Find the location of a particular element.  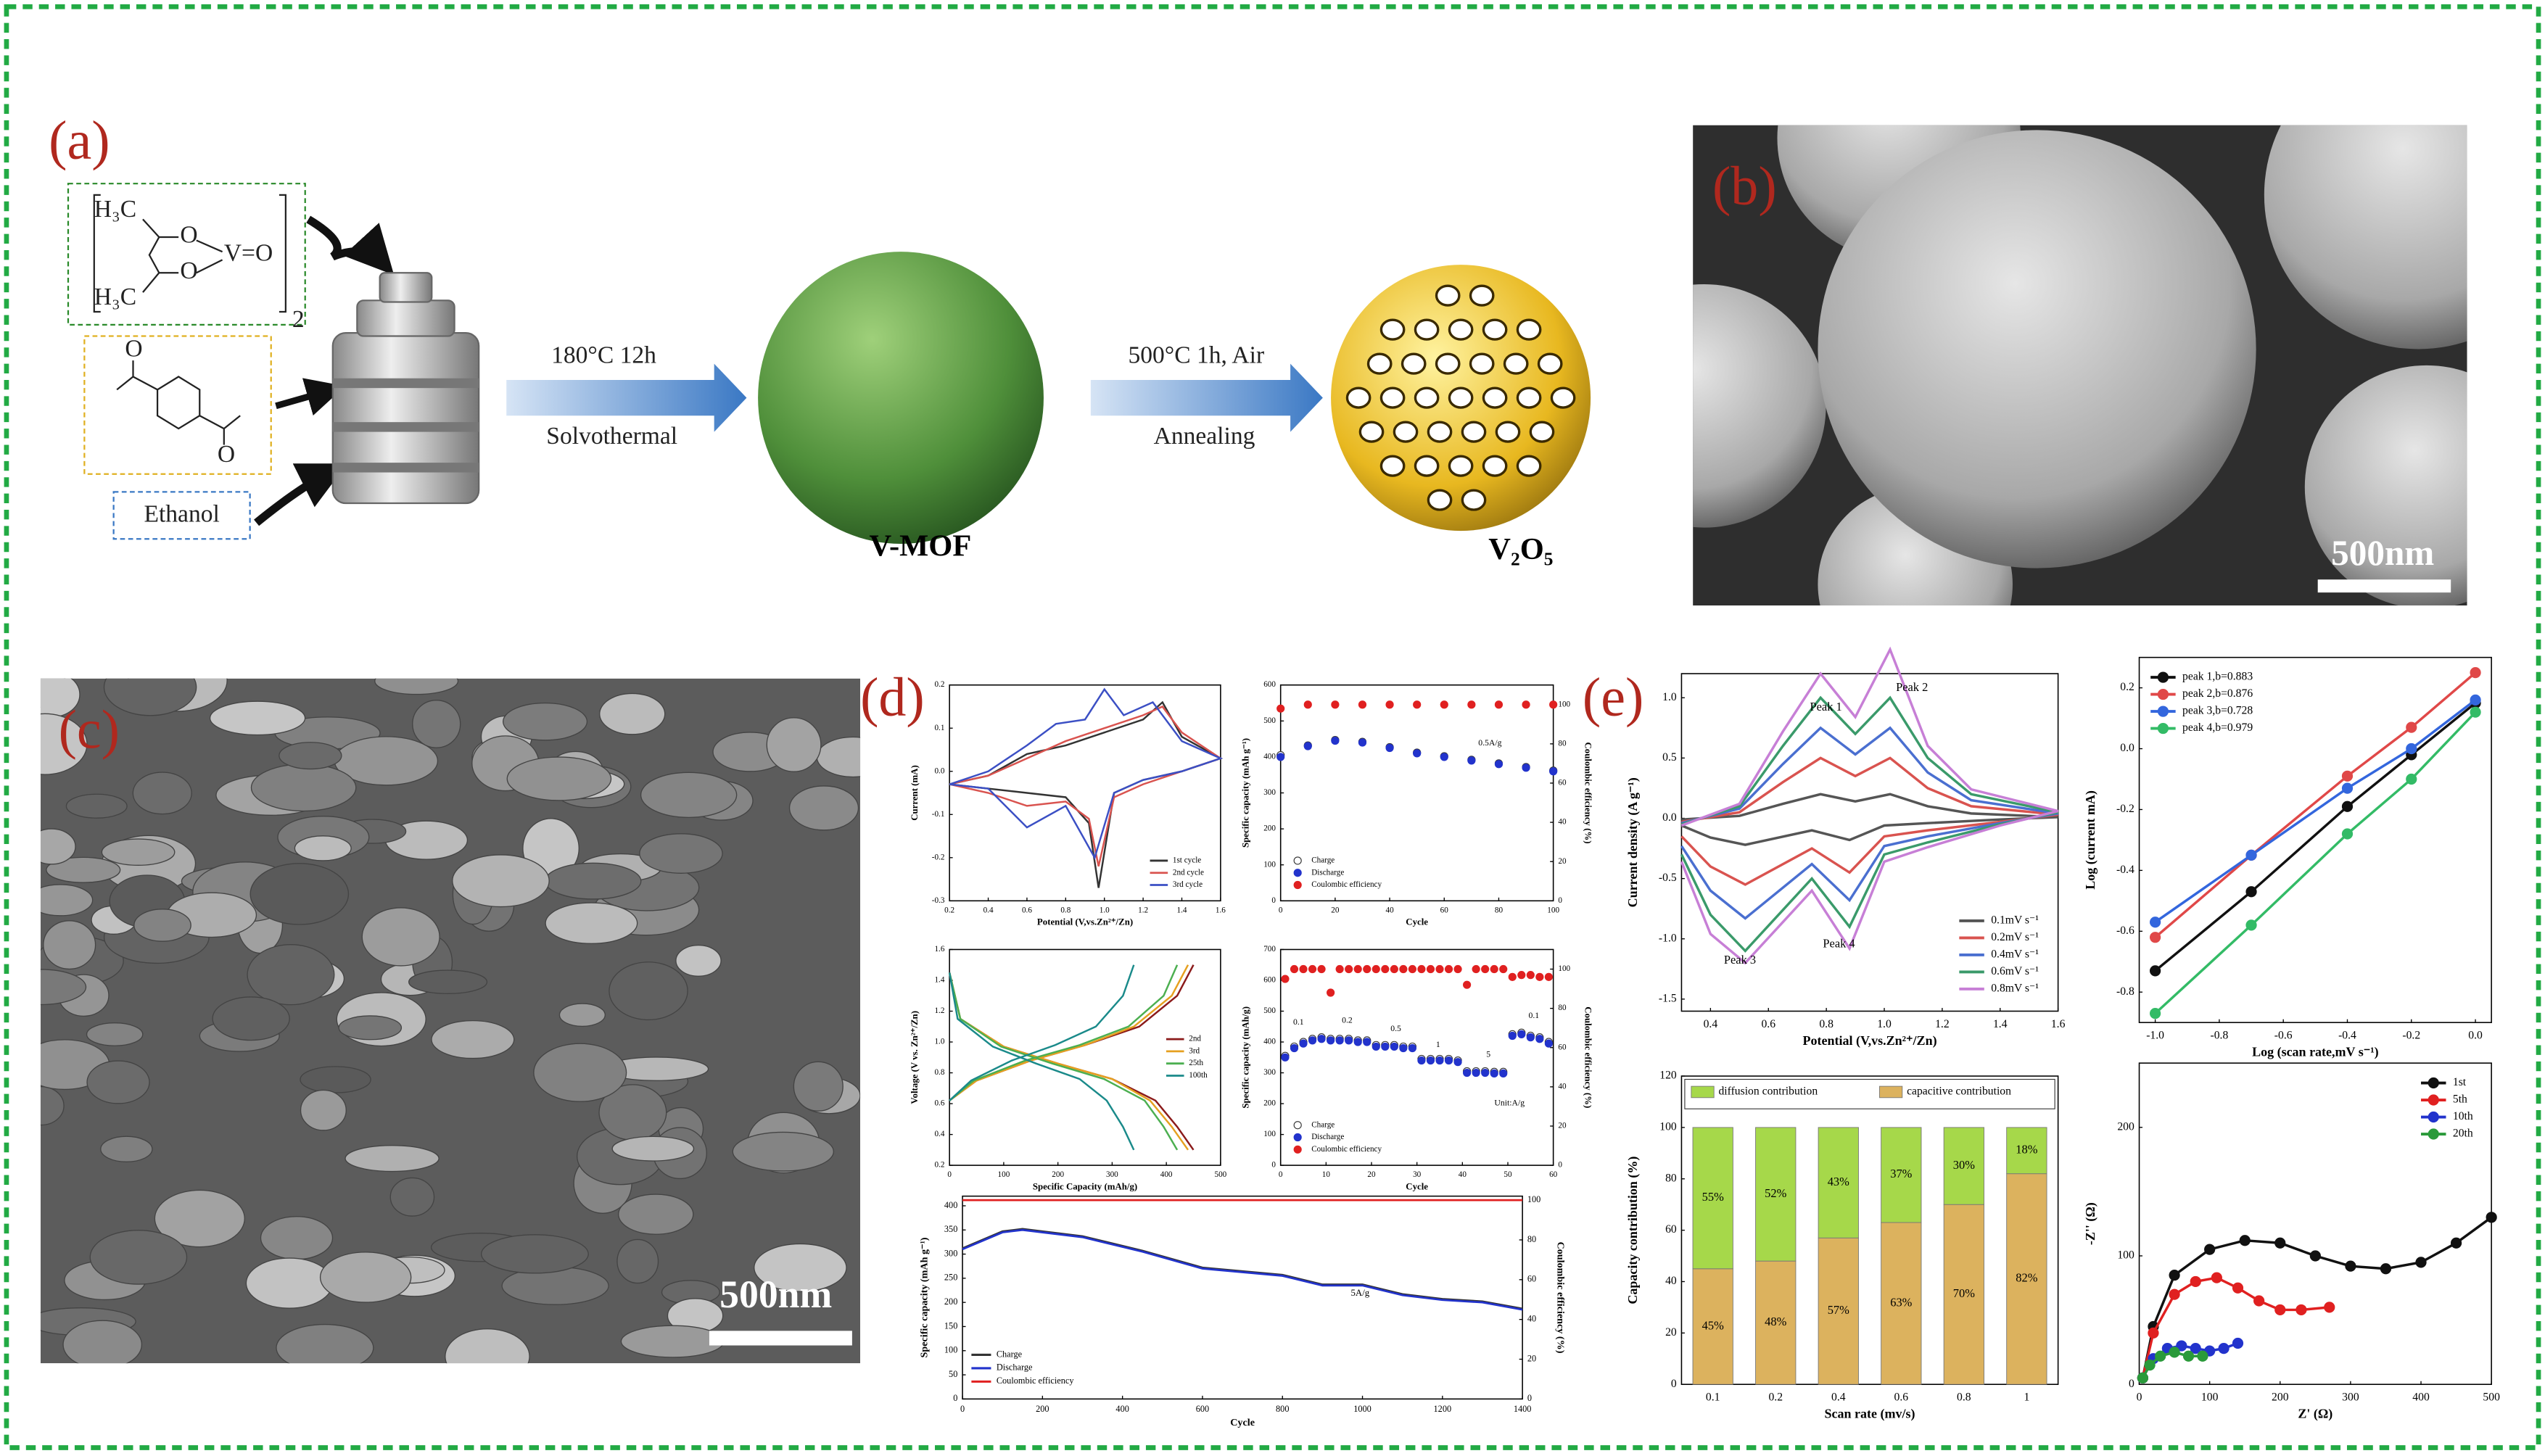

flow-arrow is located at coordinates (300, 495).